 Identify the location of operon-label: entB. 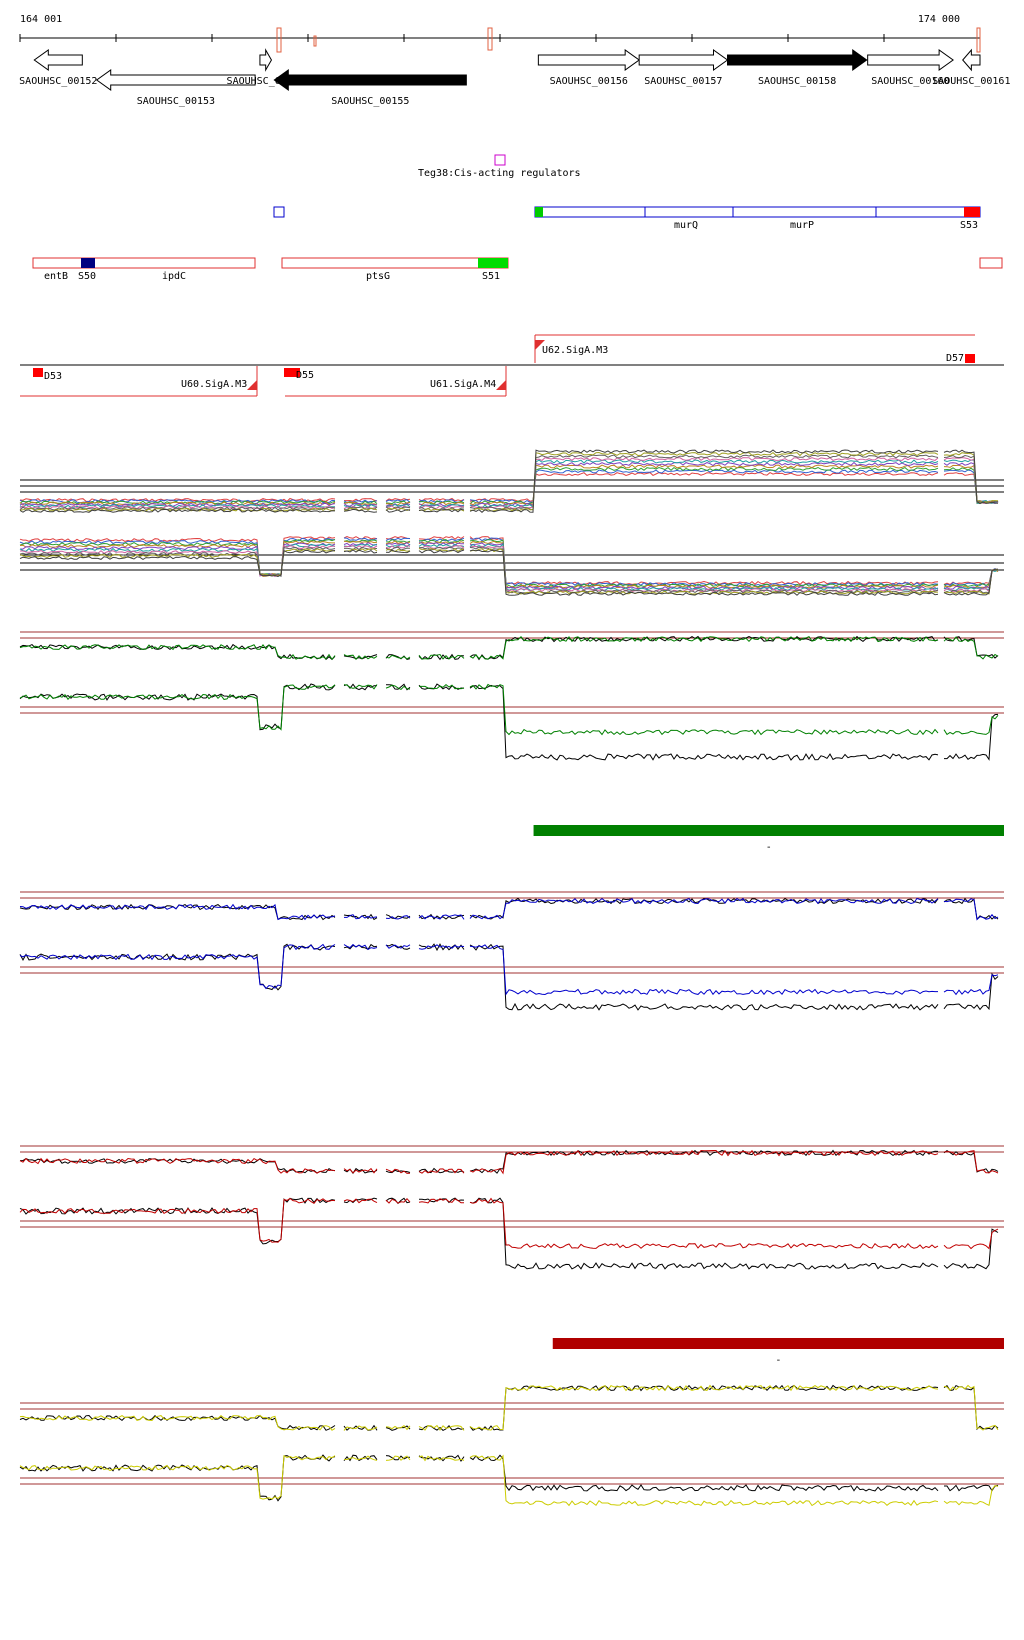
(56, 276).